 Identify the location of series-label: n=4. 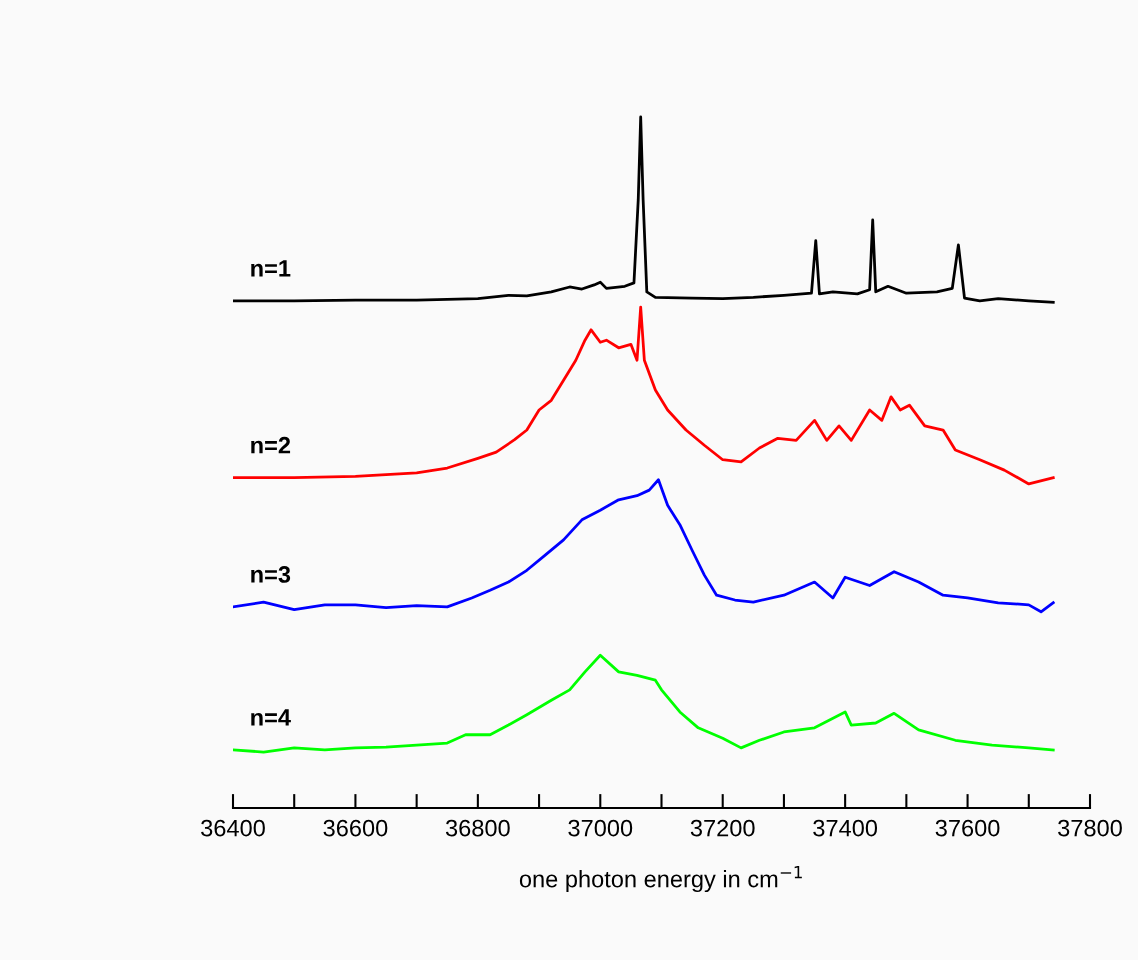
(271, 717).